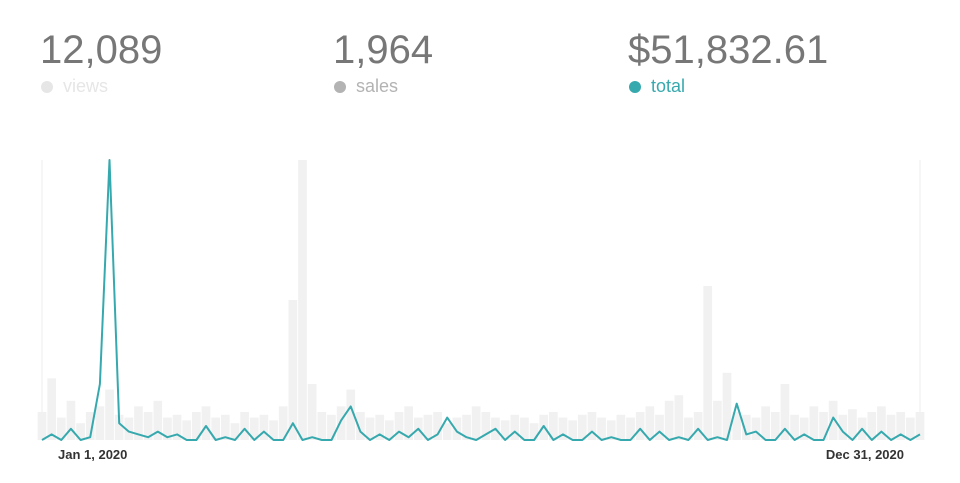 This screenshot has width=960, height=483. Describe the element at coordinates (85, 86) in the screenshot. I see `legend-label: views` at that location.